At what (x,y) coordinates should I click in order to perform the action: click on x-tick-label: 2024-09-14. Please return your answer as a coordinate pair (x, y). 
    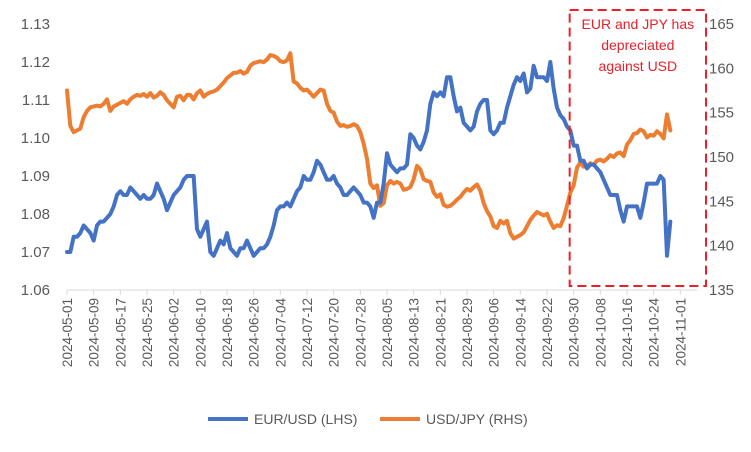
    Looking at the image, I should click on (520, 333).